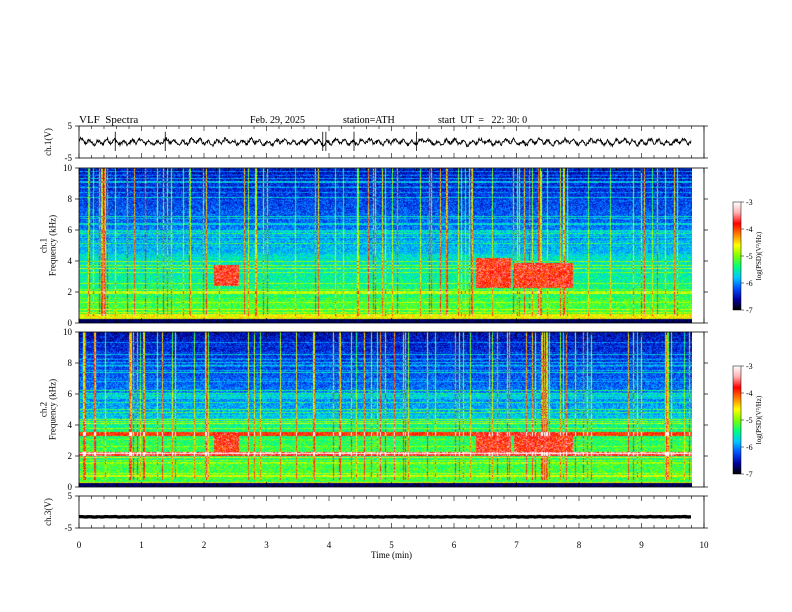 The image size is (792, 612). Describe the element at coordinates (70, 230) in the screenshot. I see `ch1-spectrogram-ytick-label: 6` at that location.